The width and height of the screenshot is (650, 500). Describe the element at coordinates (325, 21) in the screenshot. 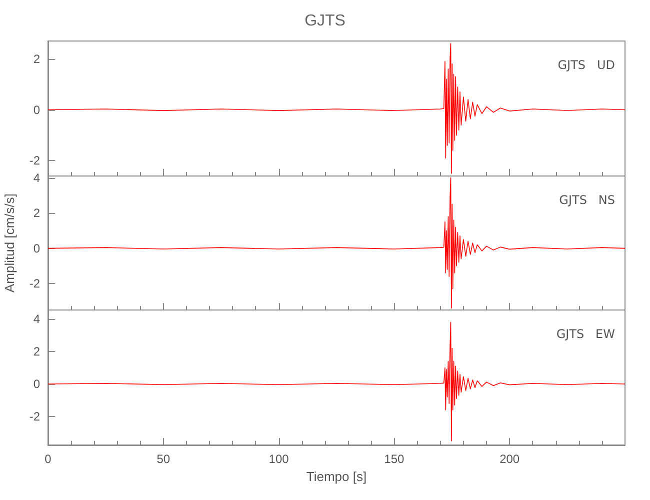

I see `chart-title: GJTS` at that location.